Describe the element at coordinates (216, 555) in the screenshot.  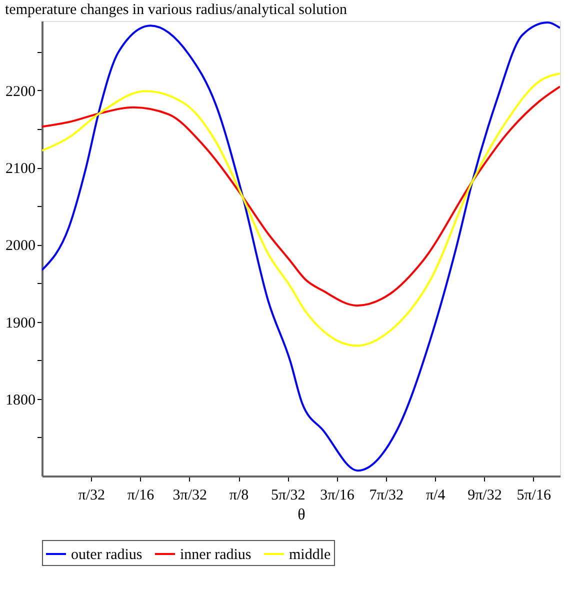
I see `legend-label: inner radius` at that location.